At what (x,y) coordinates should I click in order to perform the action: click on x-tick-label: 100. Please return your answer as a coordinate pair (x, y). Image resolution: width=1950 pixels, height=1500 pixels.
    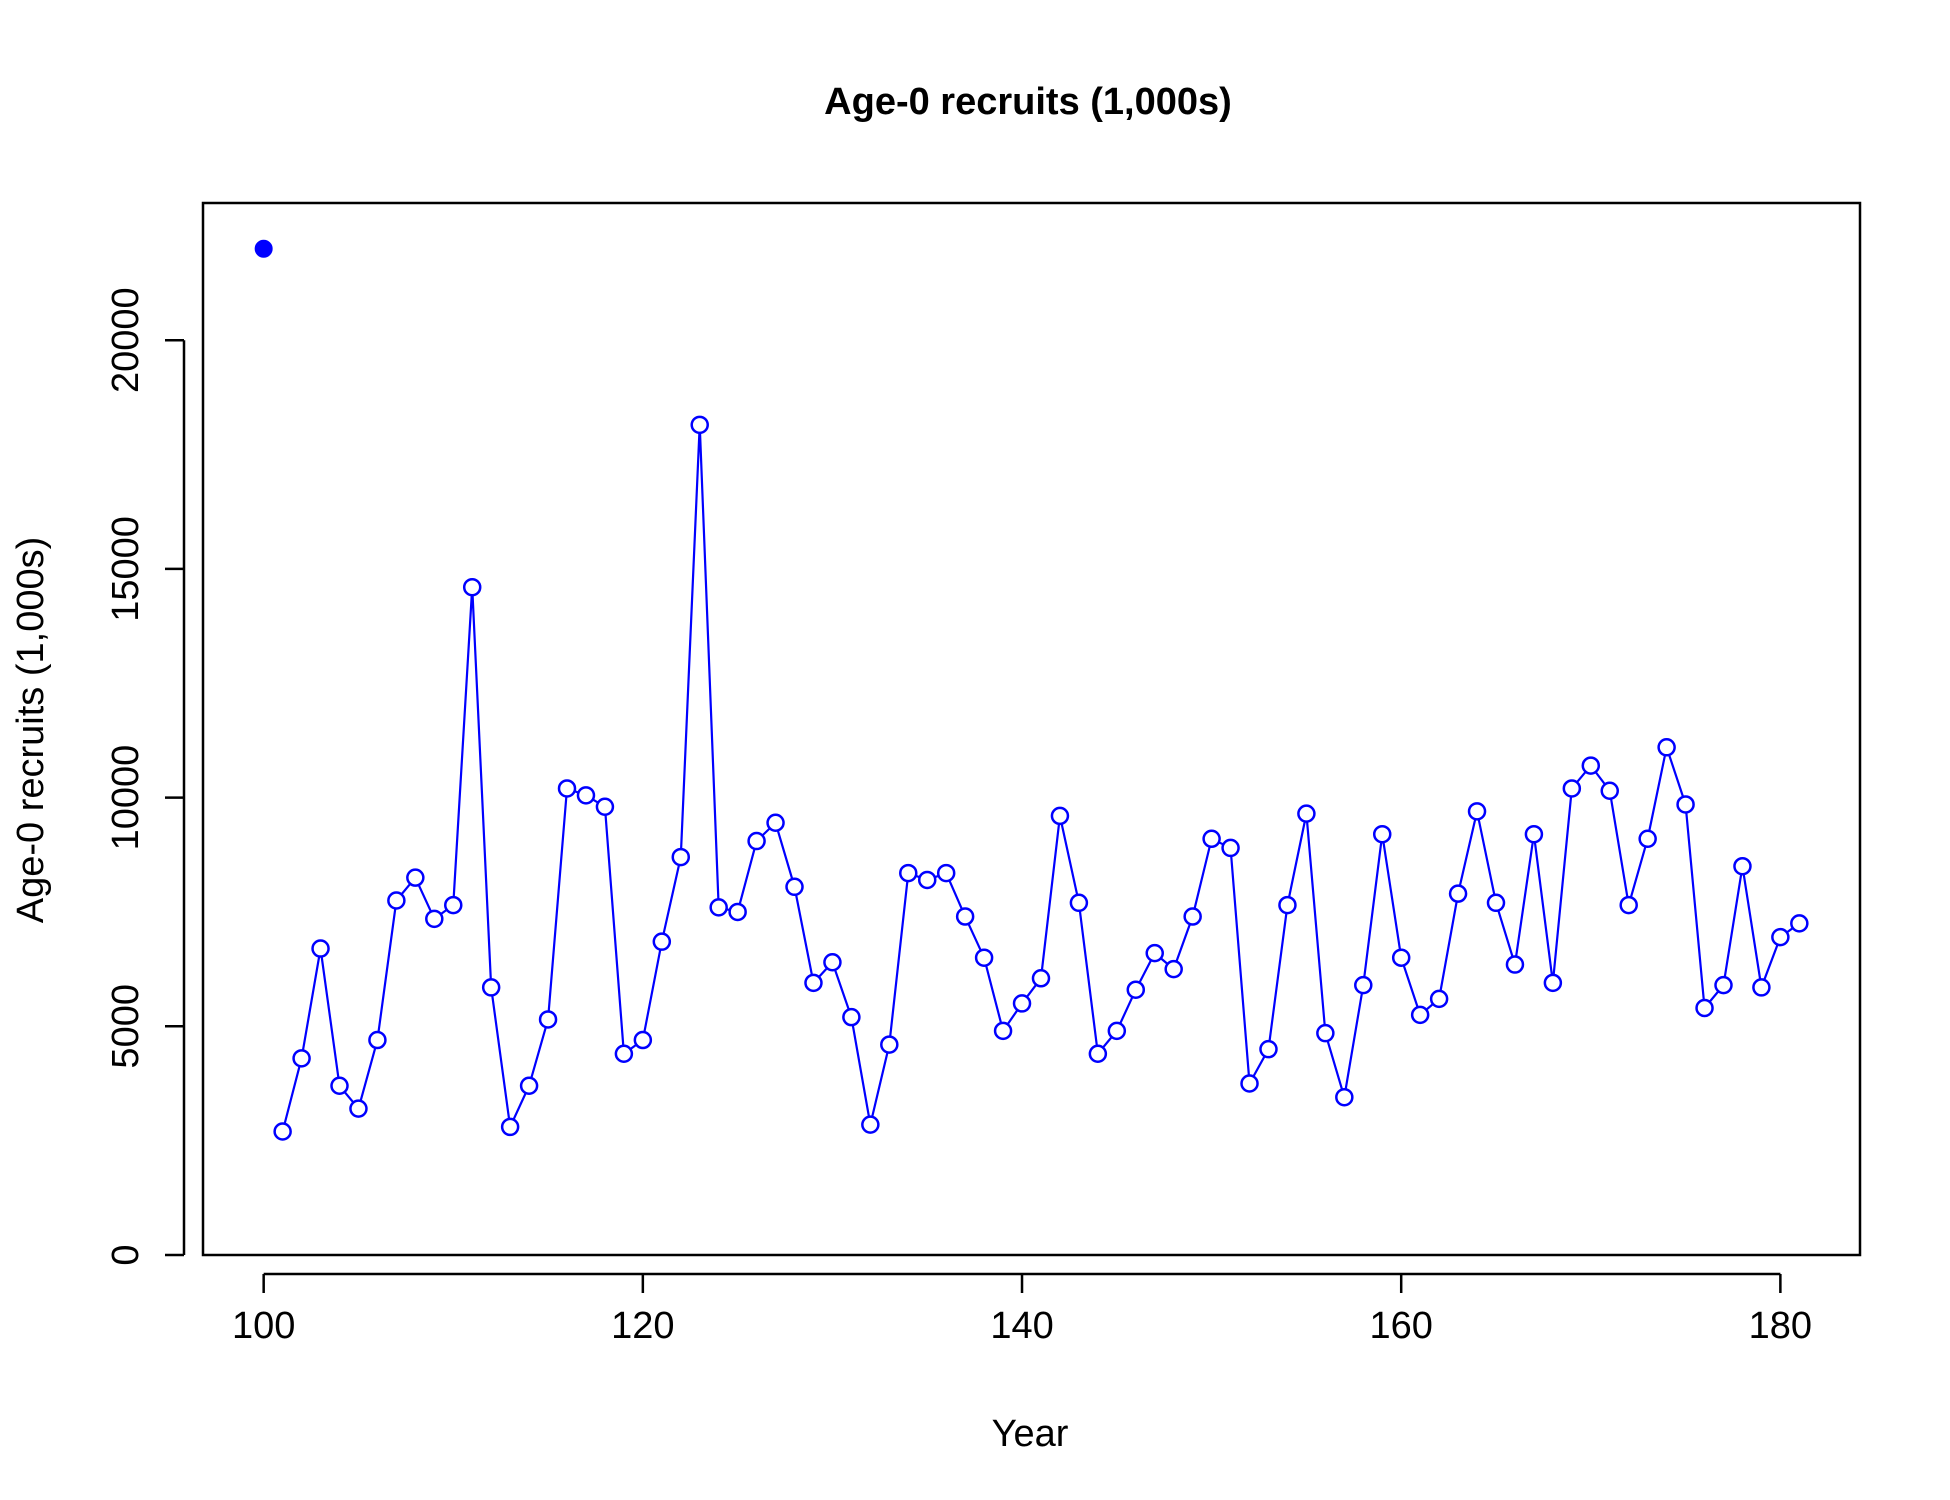
    Looking at the image, I should click on (263, 1326).